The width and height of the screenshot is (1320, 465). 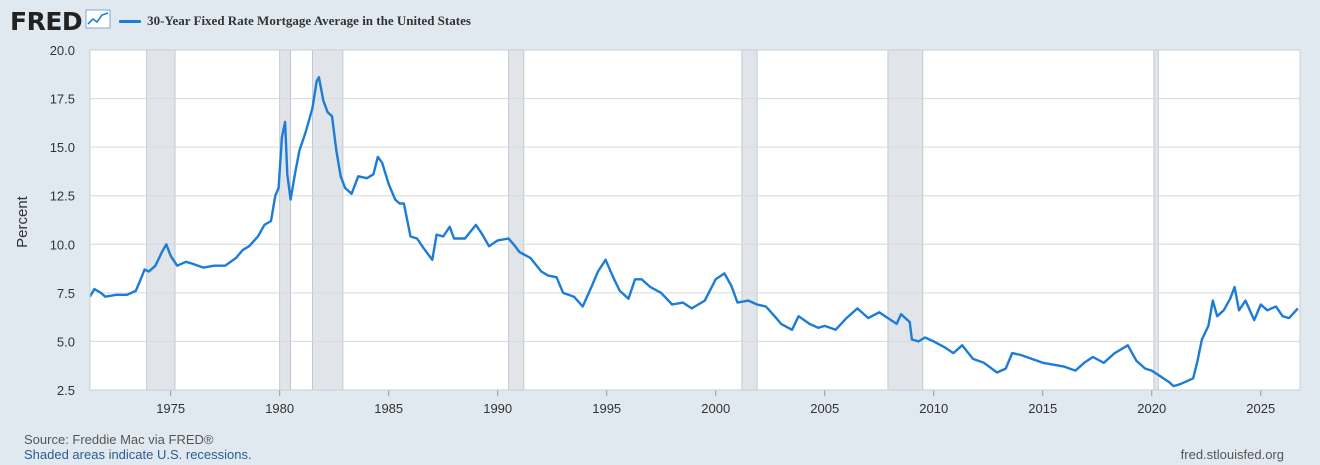 I want to click on y-tick-label: 2.5, so click(x=66, y=390).